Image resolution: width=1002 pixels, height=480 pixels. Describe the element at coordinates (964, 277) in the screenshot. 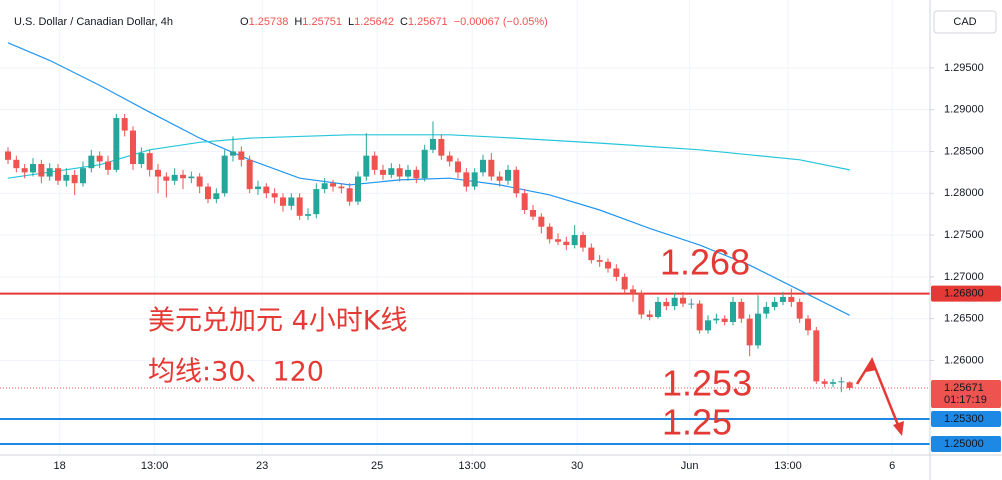

I see `y-tick-label: 1.27000` at that location.